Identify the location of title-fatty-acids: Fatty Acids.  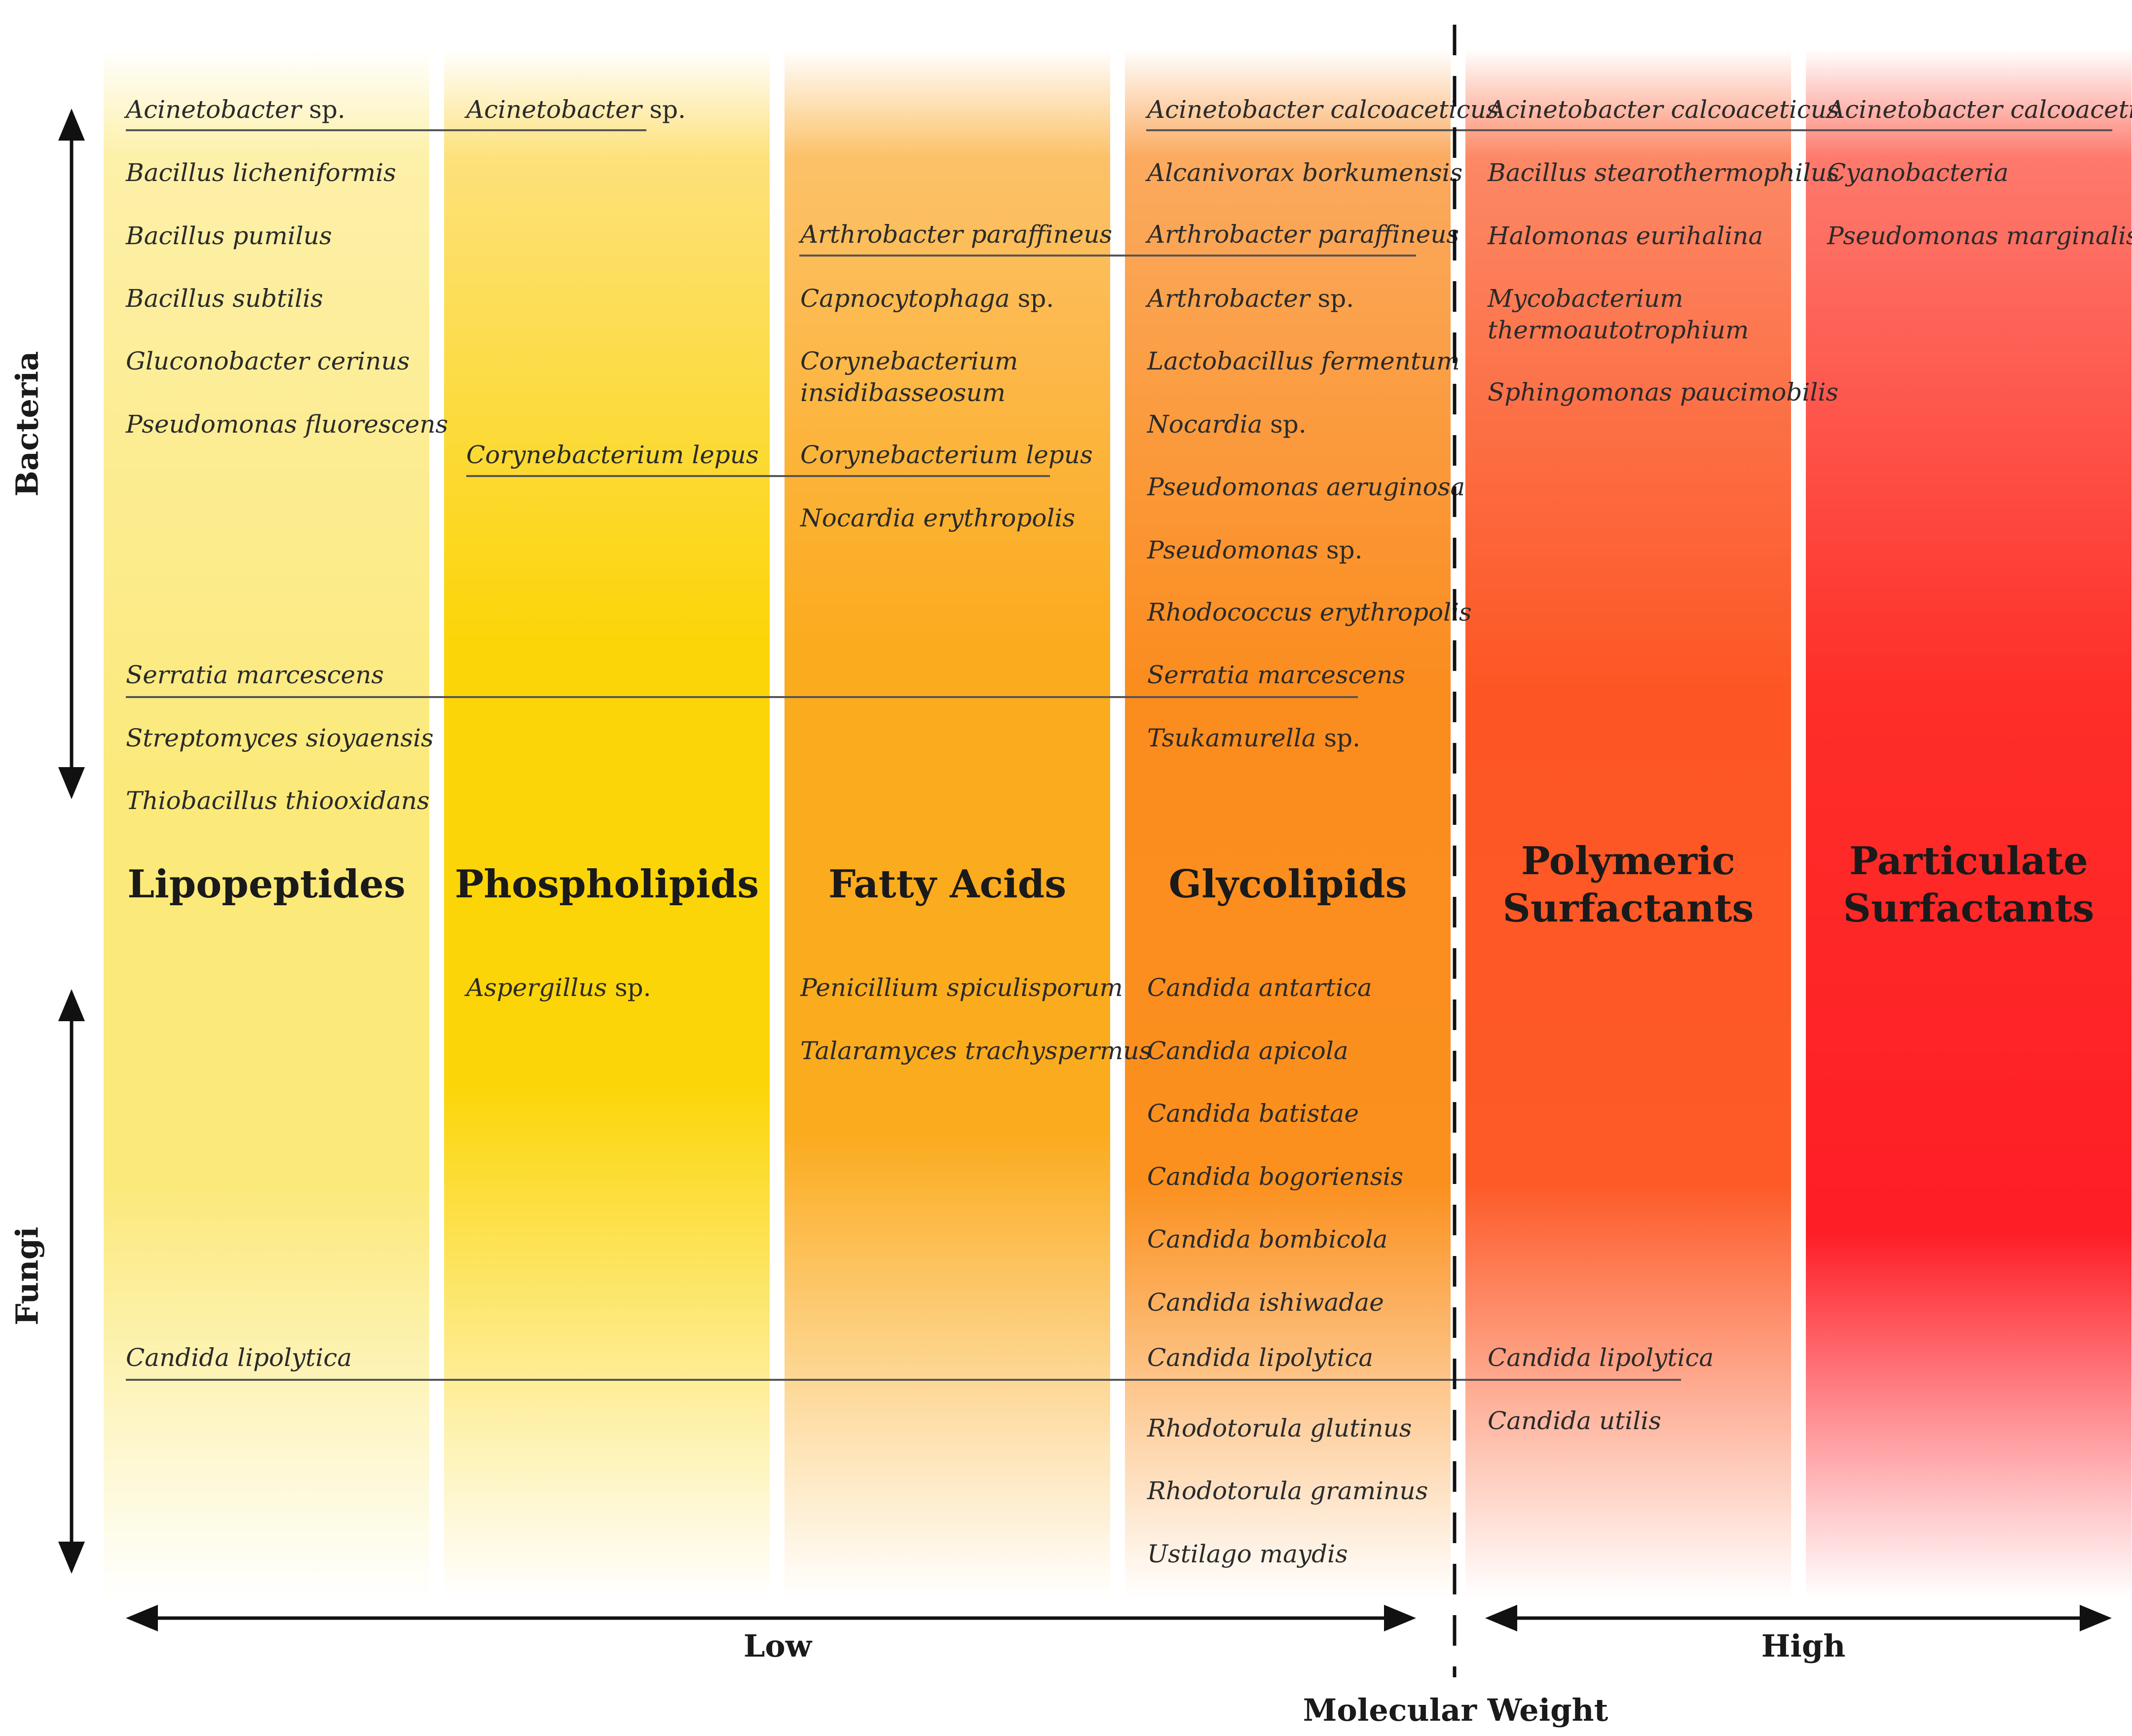
(947, 884).